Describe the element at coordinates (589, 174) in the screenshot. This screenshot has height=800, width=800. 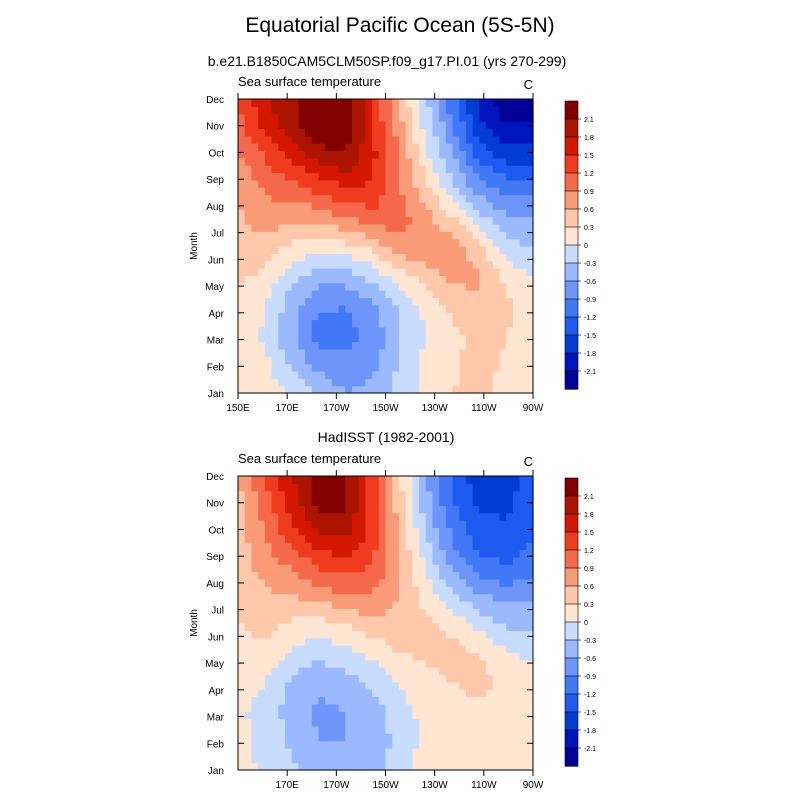
I see `colorbar-label: 1.2` at that location.